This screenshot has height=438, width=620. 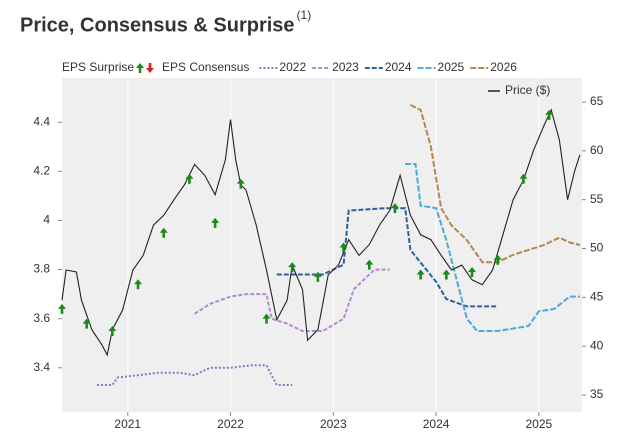 What do you see at coordinates (345, 67) in the screenshot?
I see `legend-label: 2023` at bounding box center [345, 67].